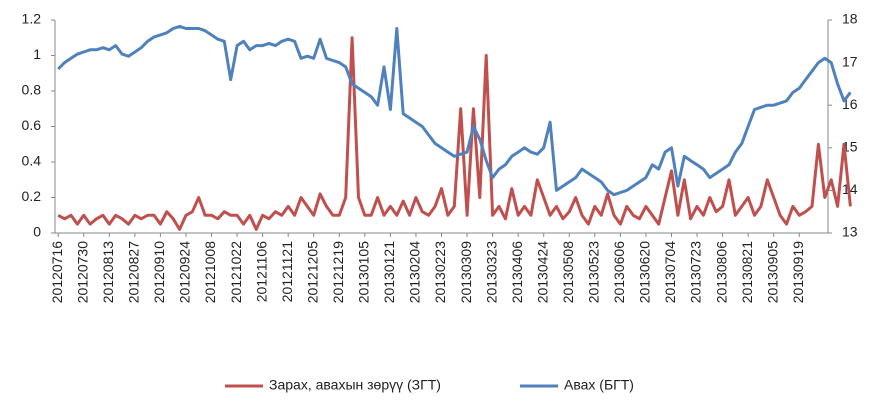 The image size is (870, 401). Describe the element at coordinates (645, 272) in the screenshot. I see `x-tick-label: 20130620` at that location.